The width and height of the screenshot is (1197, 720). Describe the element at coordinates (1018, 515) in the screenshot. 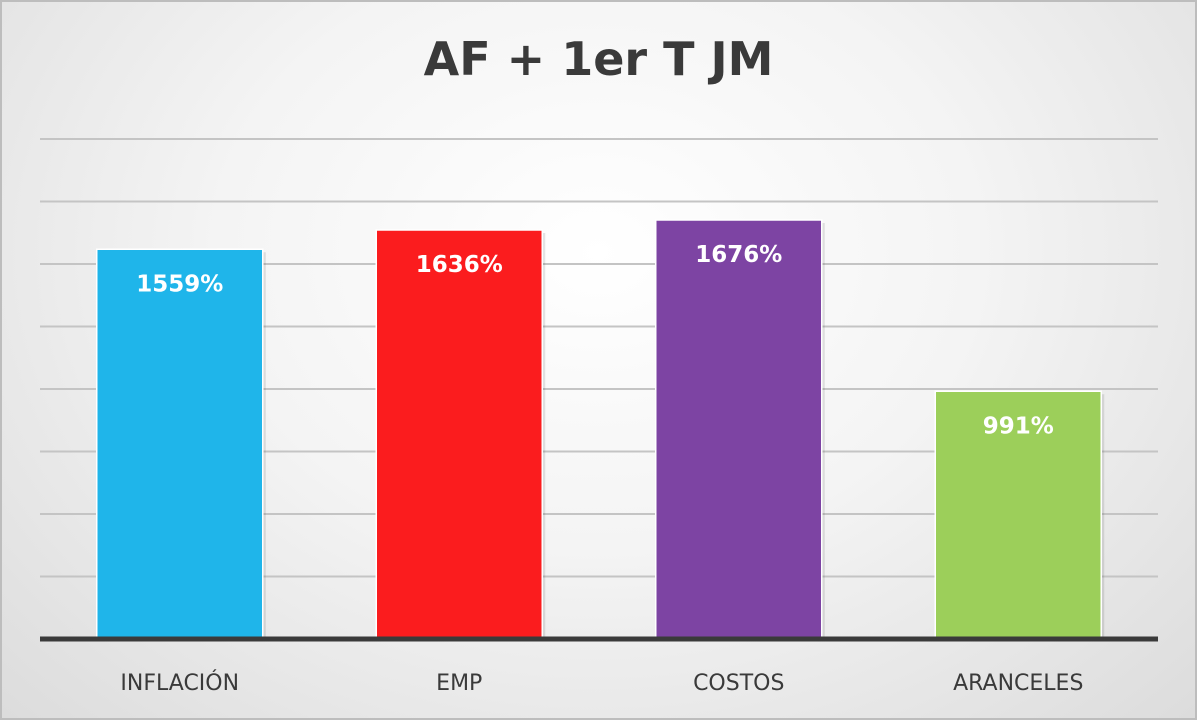

I see `bar-aranceles` at that location.